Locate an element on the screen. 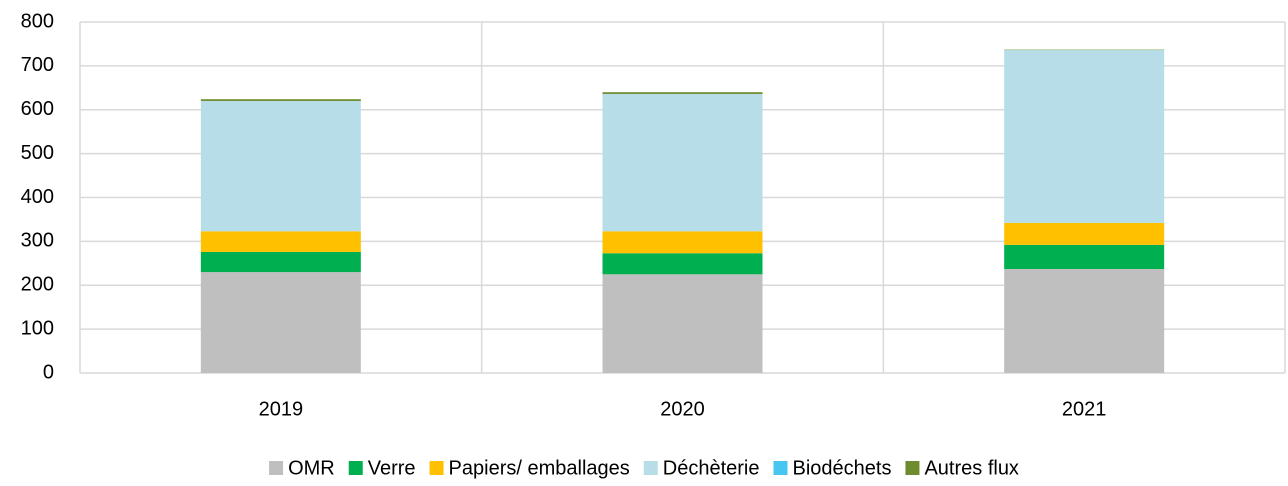 The width and height of the screenshot is (1288, 486). y-tick-label: 800 is located at coordinates (37, 21).